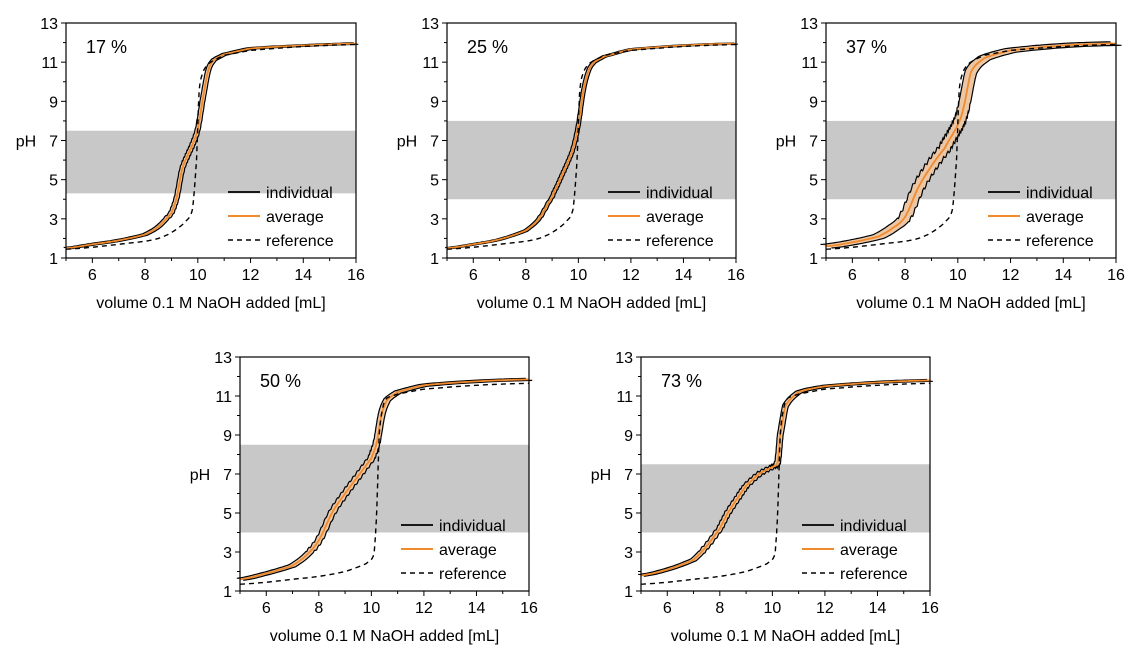 The image size is (1126, 648). Describe the element at coordinates (280, 381) in the screenshot. I see `panel-title: 50 %` at that location.